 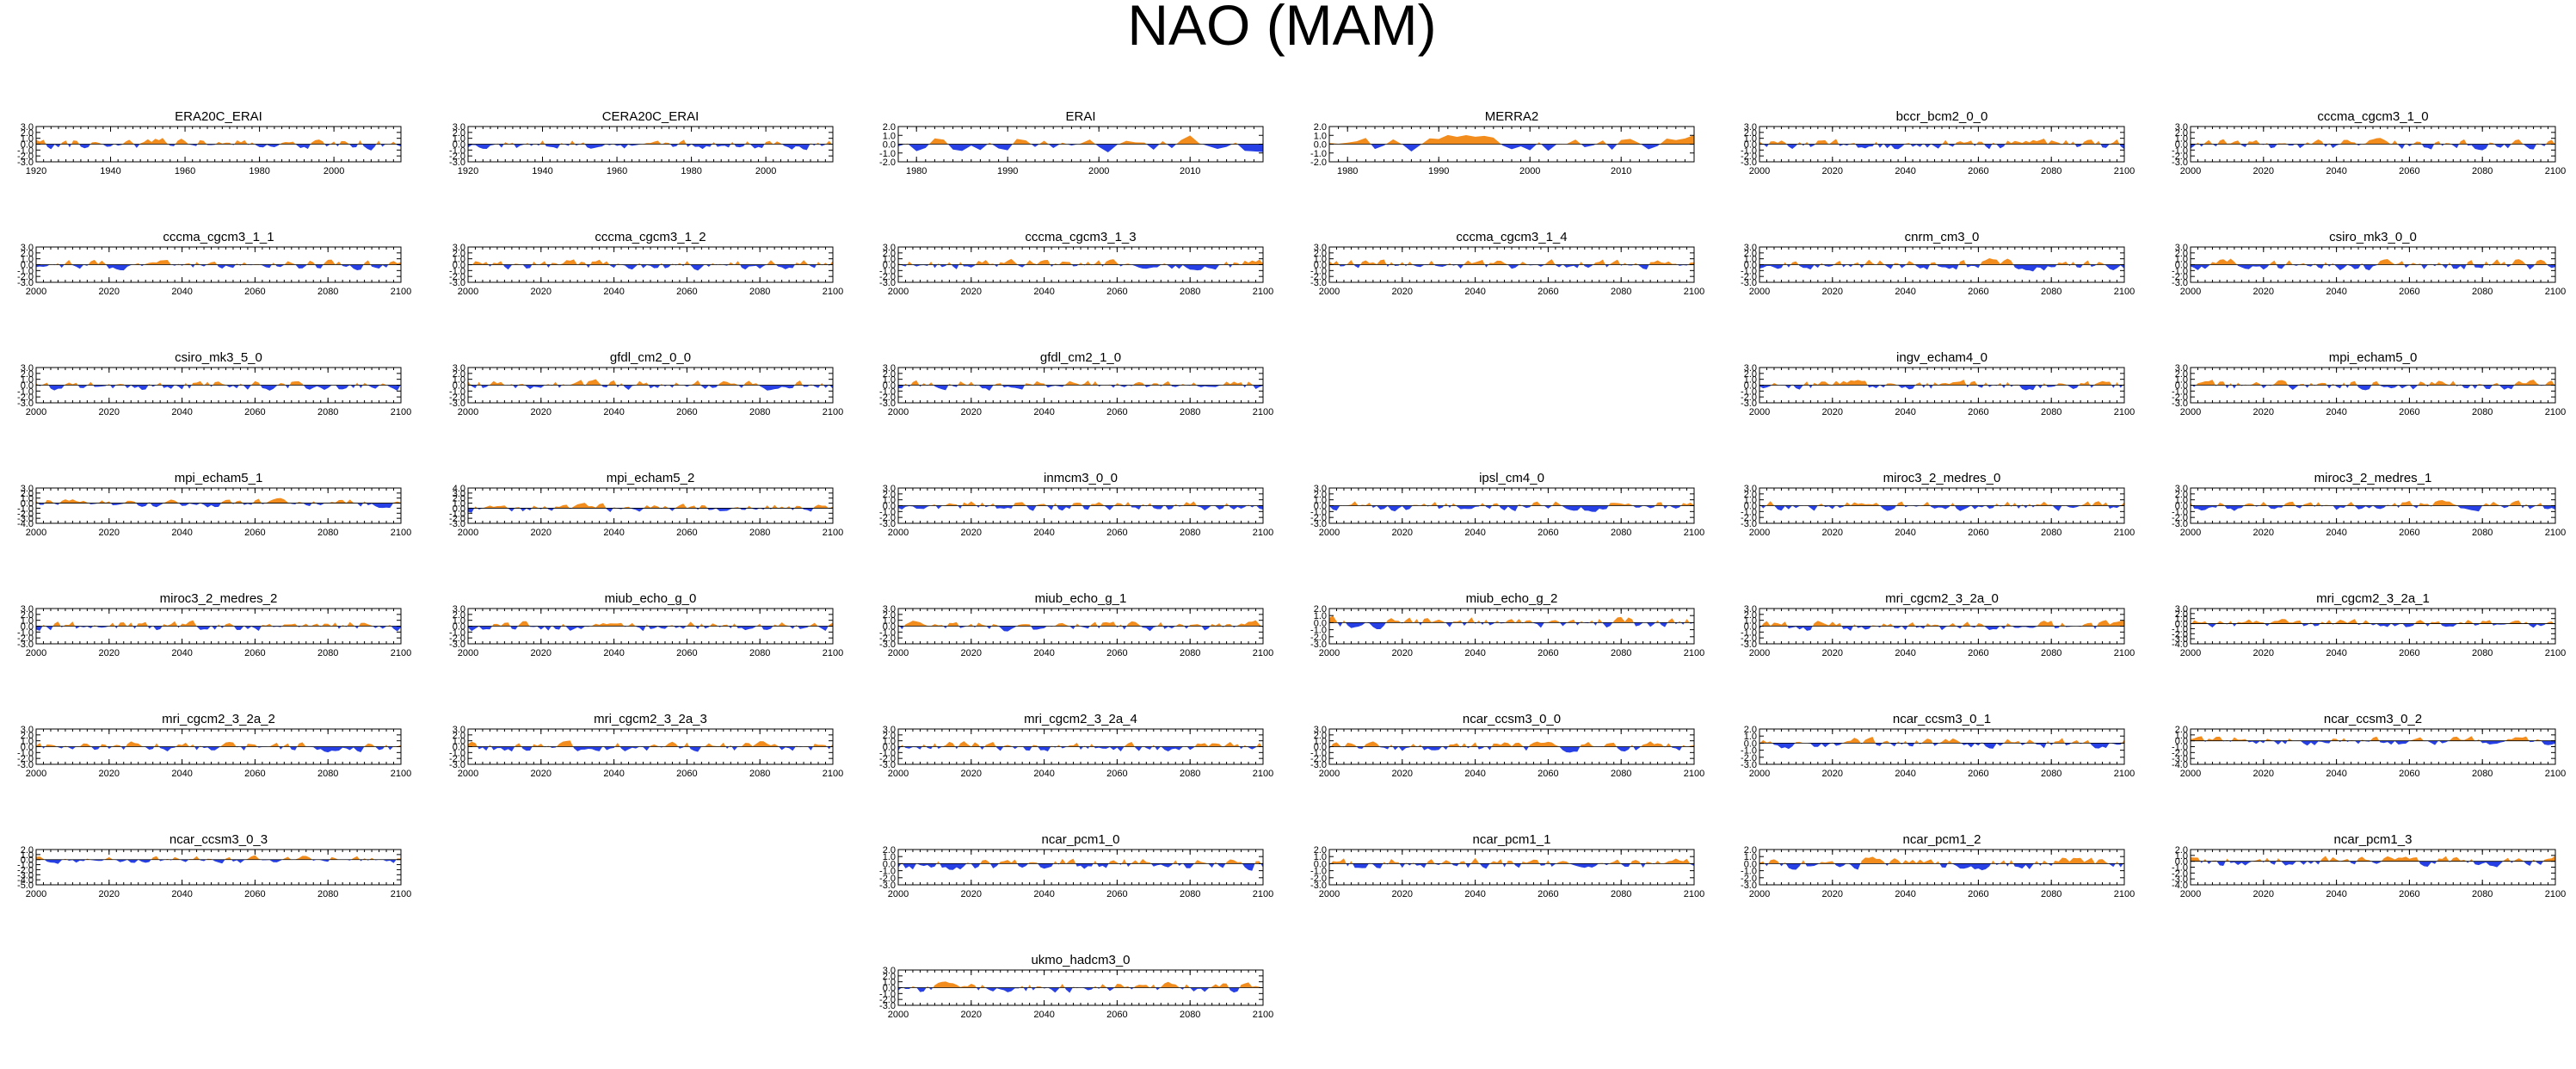 I want to click on x-tick-label: 1980, so click(x=259, y=171).